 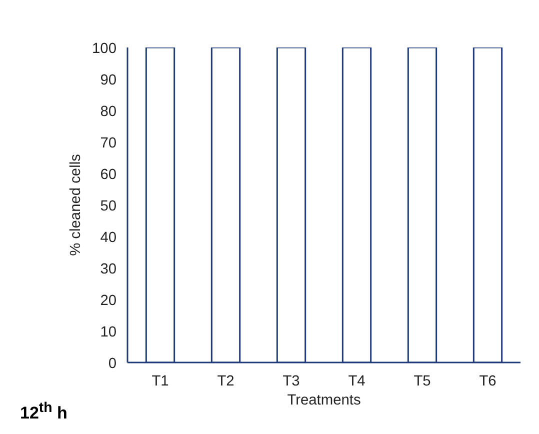 I want to click on y-tick-label: 0, so click(x=112, y=364).